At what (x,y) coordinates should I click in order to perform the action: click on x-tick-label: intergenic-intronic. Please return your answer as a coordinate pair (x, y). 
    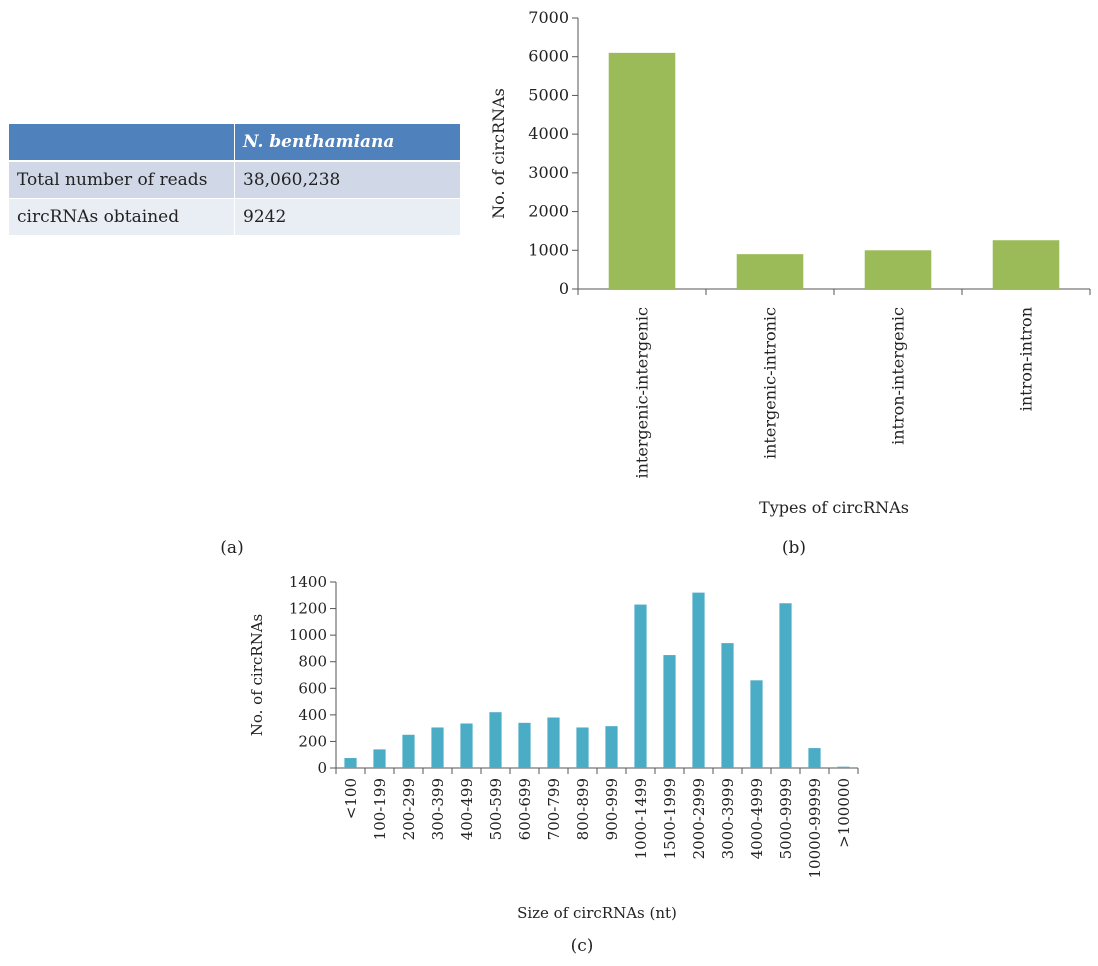
    Looking at the image, I should click on (770, 383).